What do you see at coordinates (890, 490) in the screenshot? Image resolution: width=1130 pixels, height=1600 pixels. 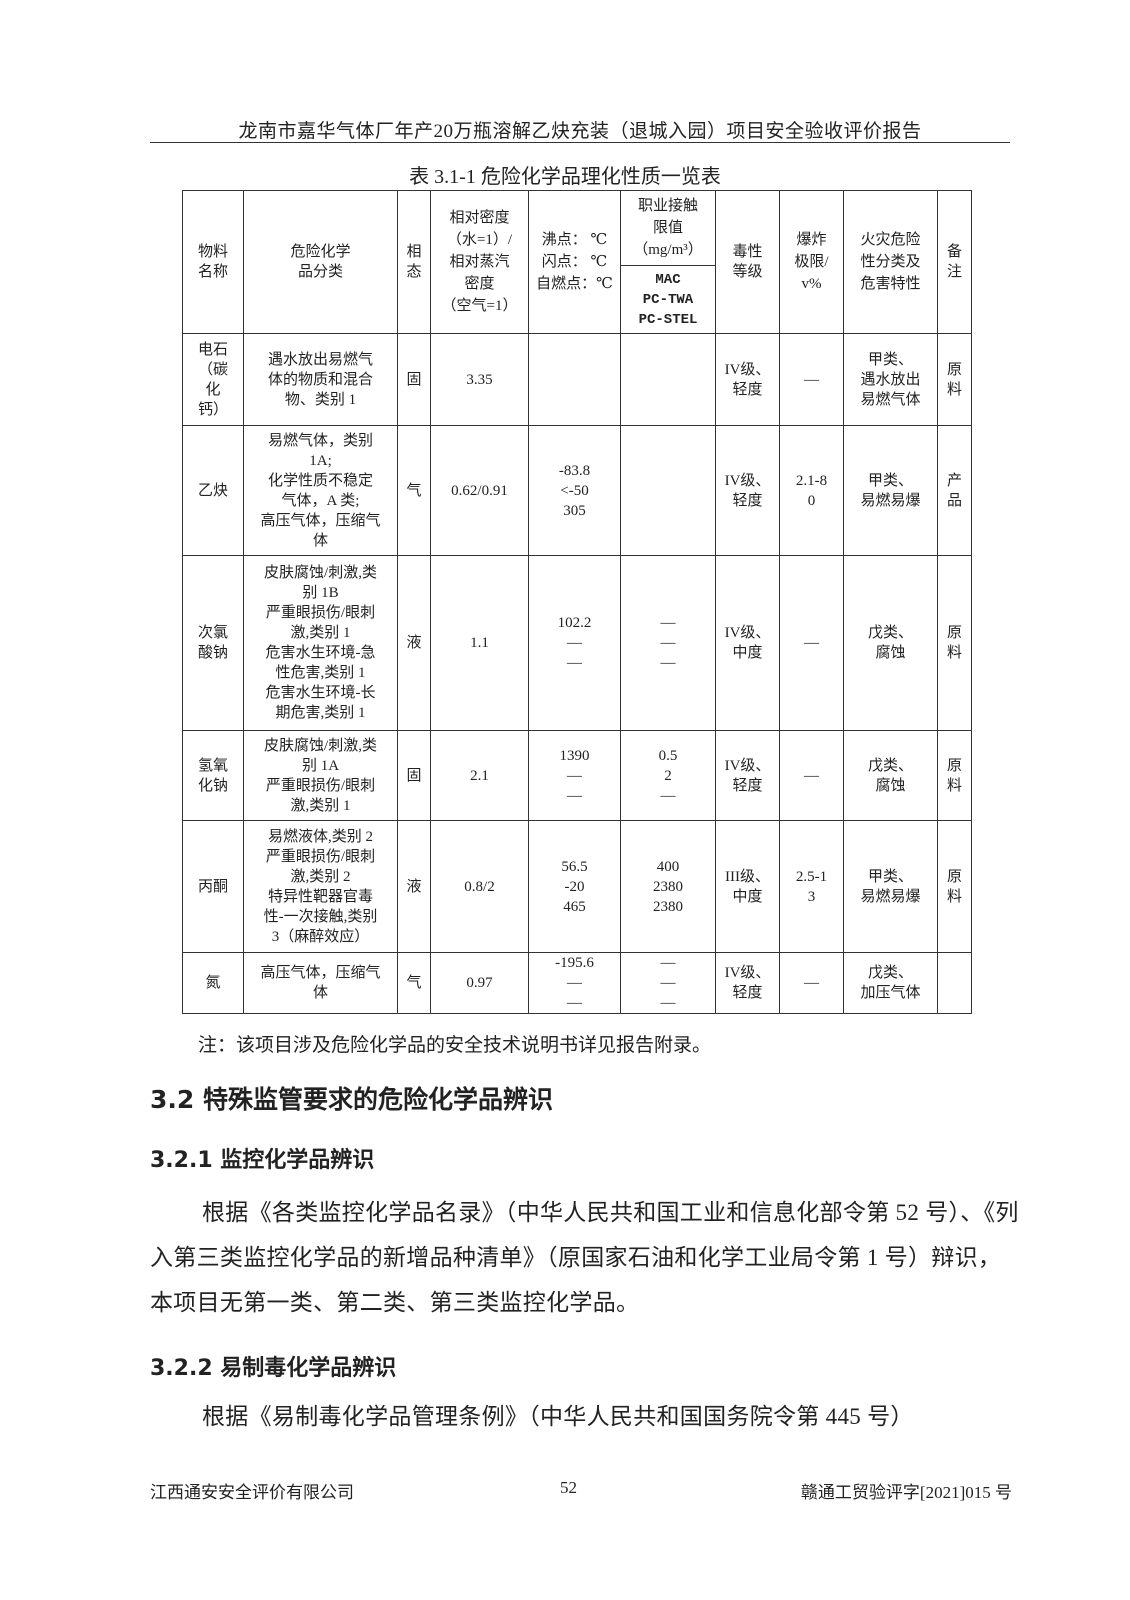 I see `cell-fire-hazard: 甲类、 易燃易爆` at bounding box center [890, 490].